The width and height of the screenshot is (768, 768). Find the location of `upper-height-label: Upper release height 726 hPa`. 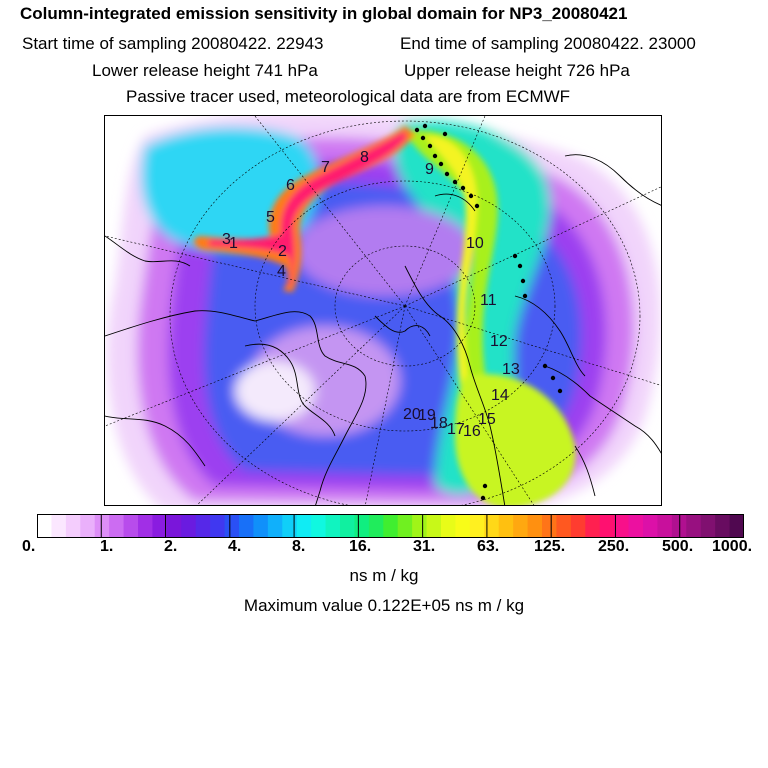

upper-height-label: Upper release height 726 hPa is located at coordinates (517, 70).